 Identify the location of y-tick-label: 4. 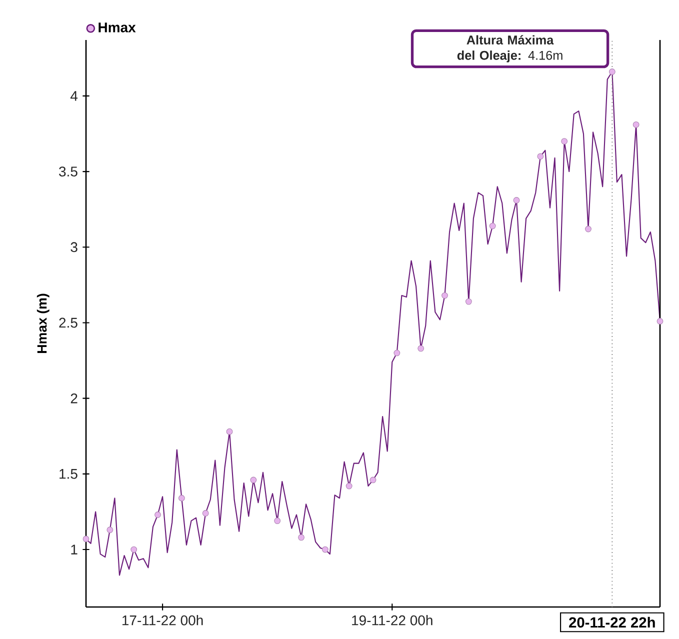
(74, 96).